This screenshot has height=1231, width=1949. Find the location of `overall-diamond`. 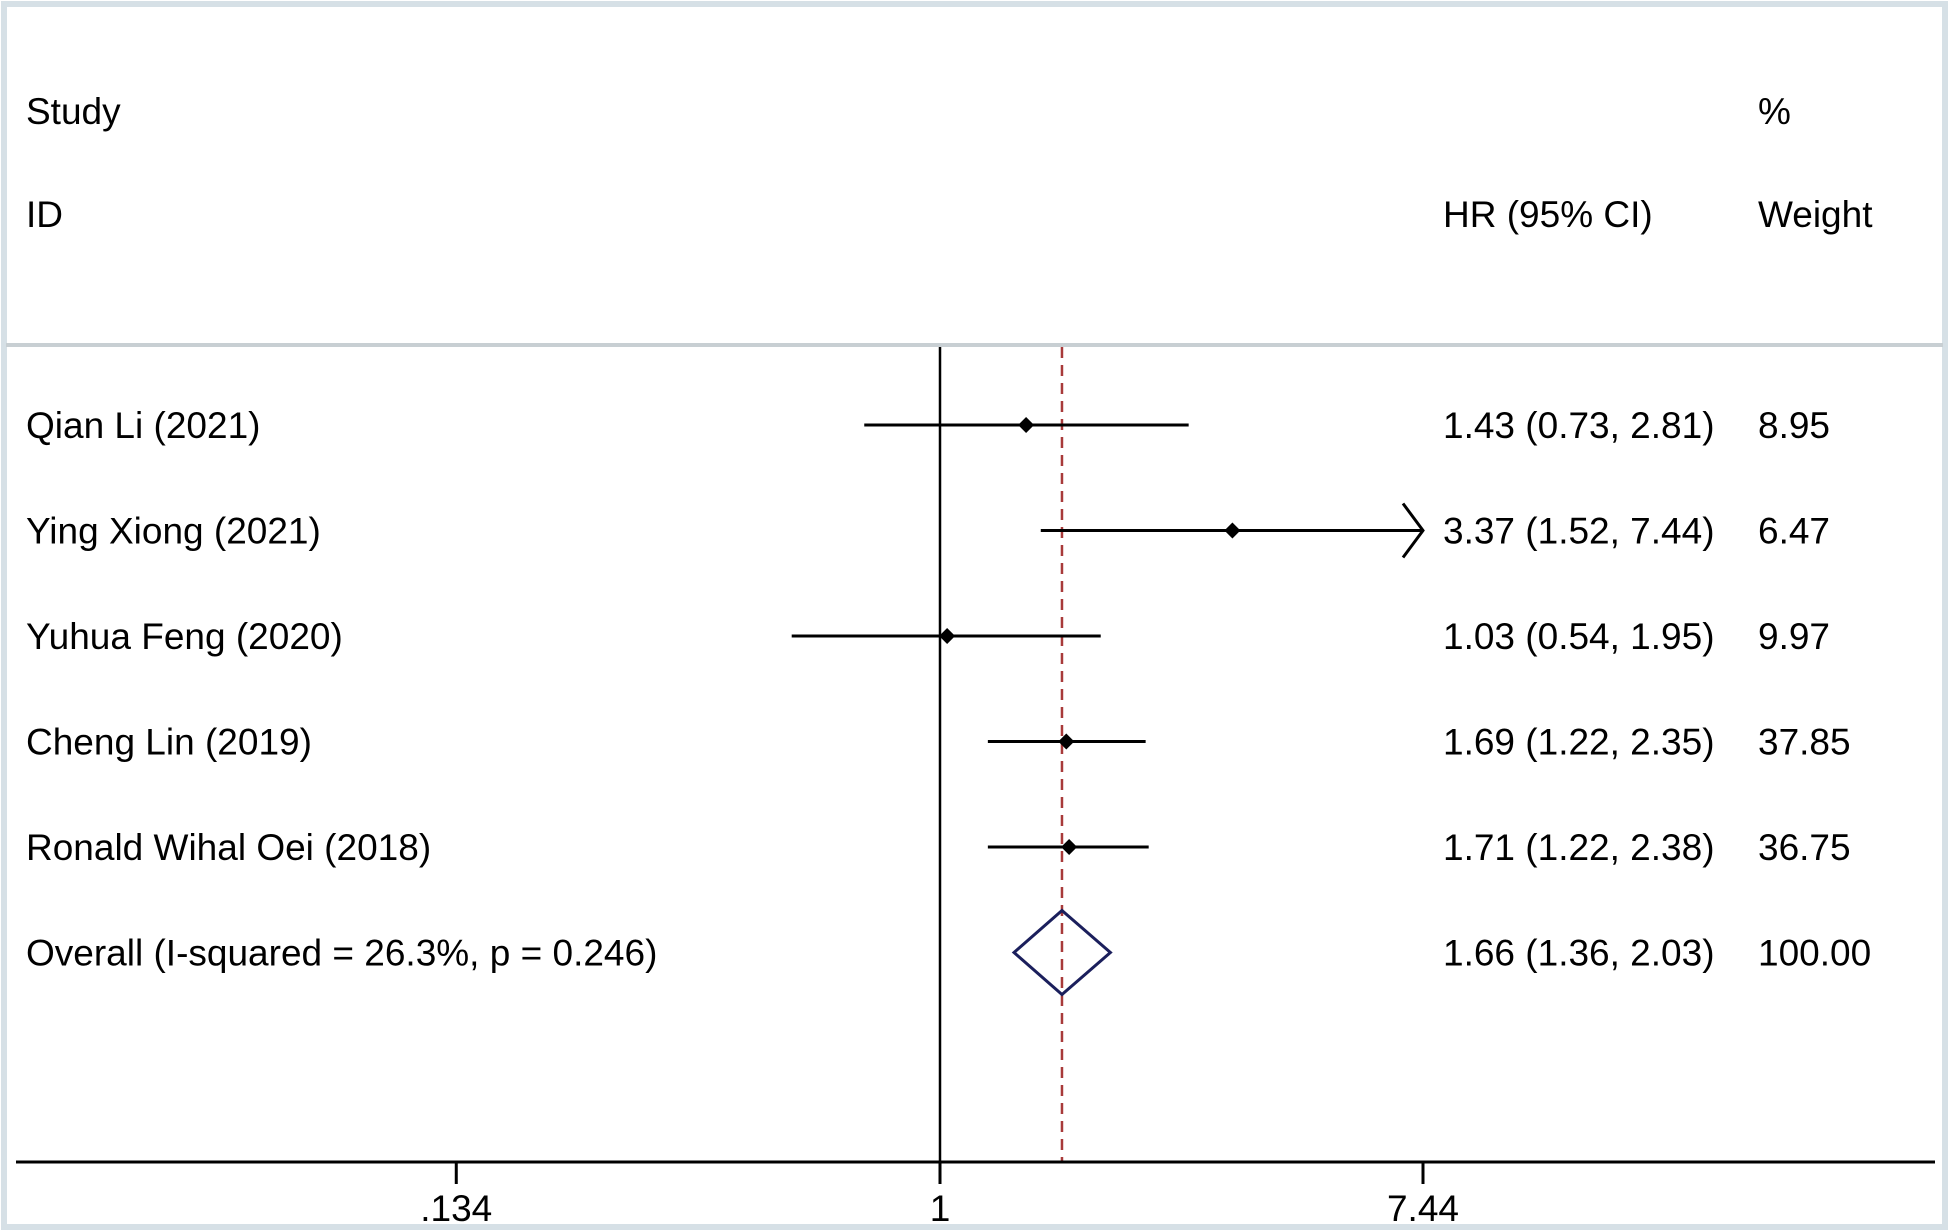

overall-diamond is located at coordinates (1062, 952).